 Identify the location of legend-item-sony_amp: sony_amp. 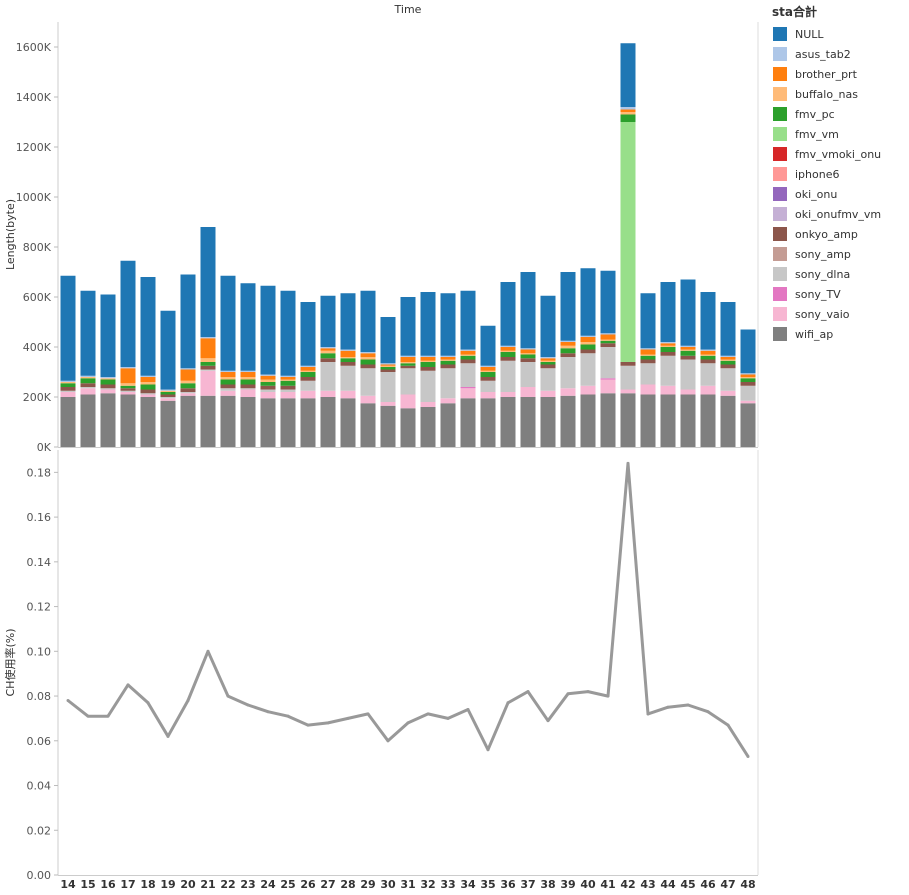
(839, 254).